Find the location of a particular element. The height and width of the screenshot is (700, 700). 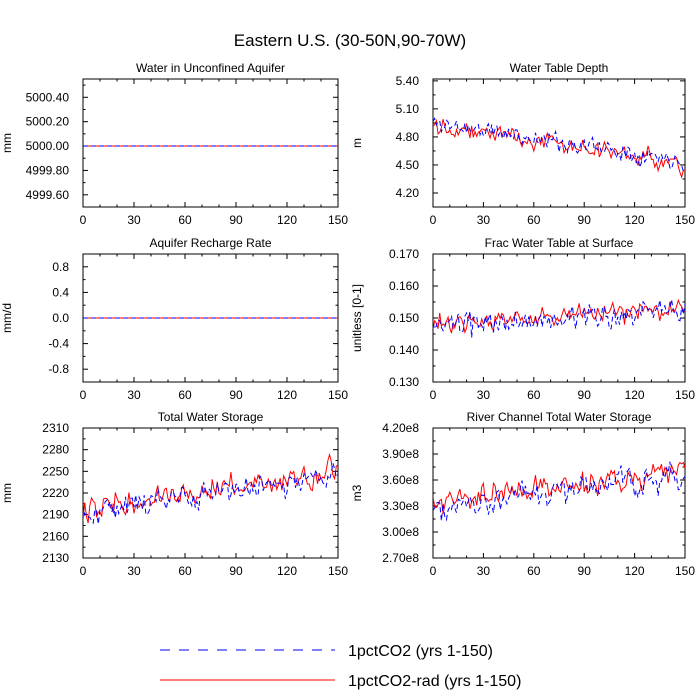

y-tick-label: 4.50 is located at coordinates (408, 165).